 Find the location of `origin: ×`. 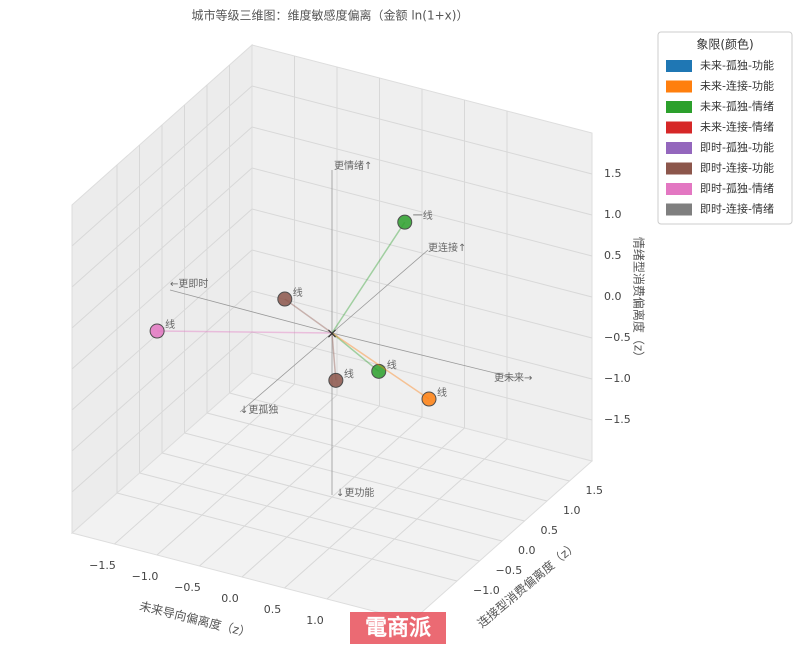

origin: × is located at coordinates (332, 334).